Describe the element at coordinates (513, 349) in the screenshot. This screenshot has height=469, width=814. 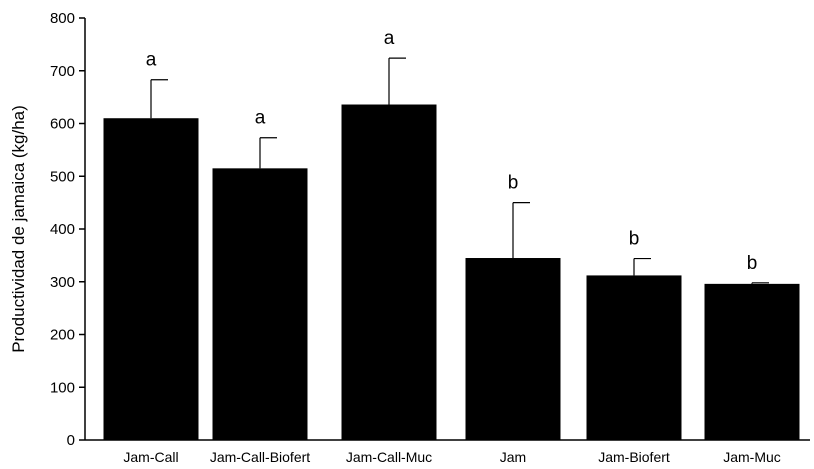
I see `bar-jam` at that location.